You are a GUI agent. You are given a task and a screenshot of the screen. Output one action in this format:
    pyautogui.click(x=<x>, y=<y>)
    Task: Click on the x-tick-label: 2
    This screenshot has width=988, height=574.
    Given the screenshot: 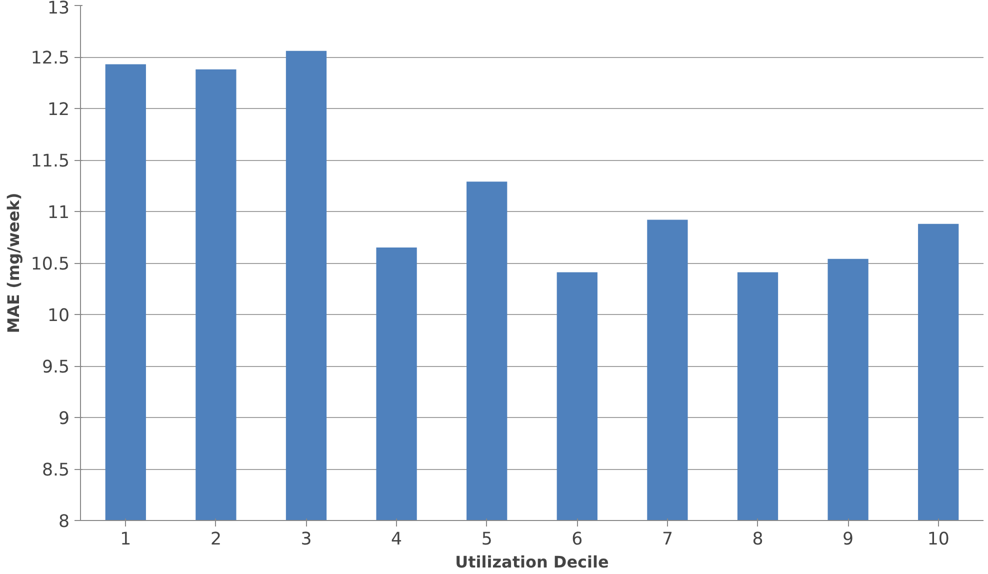 What is the action you would take?
    pyautogui.click(x=216, y=540)
    